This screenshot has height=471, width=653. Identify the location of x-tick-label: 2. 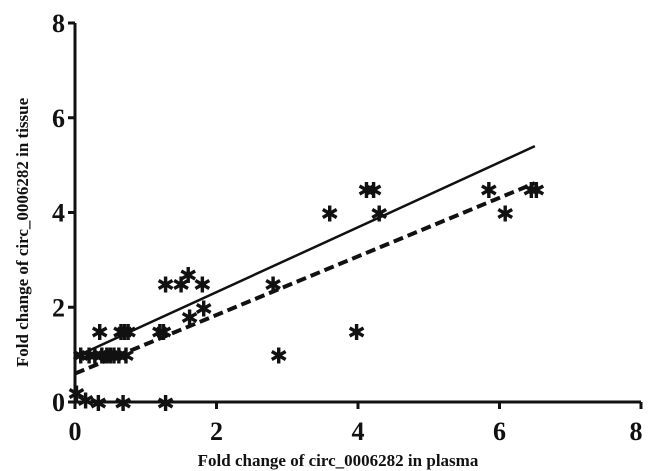
(216, 431).